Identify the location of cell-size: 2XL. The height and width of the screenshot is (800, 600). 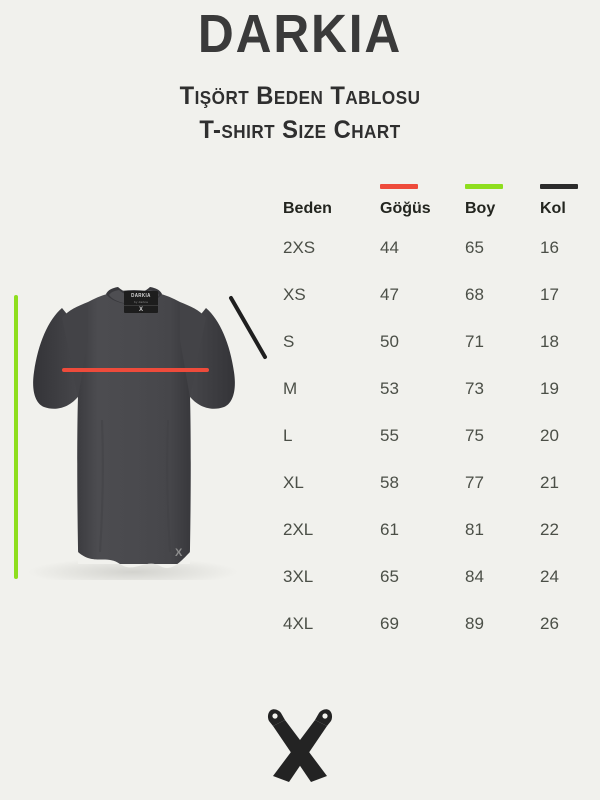
(298, 529).